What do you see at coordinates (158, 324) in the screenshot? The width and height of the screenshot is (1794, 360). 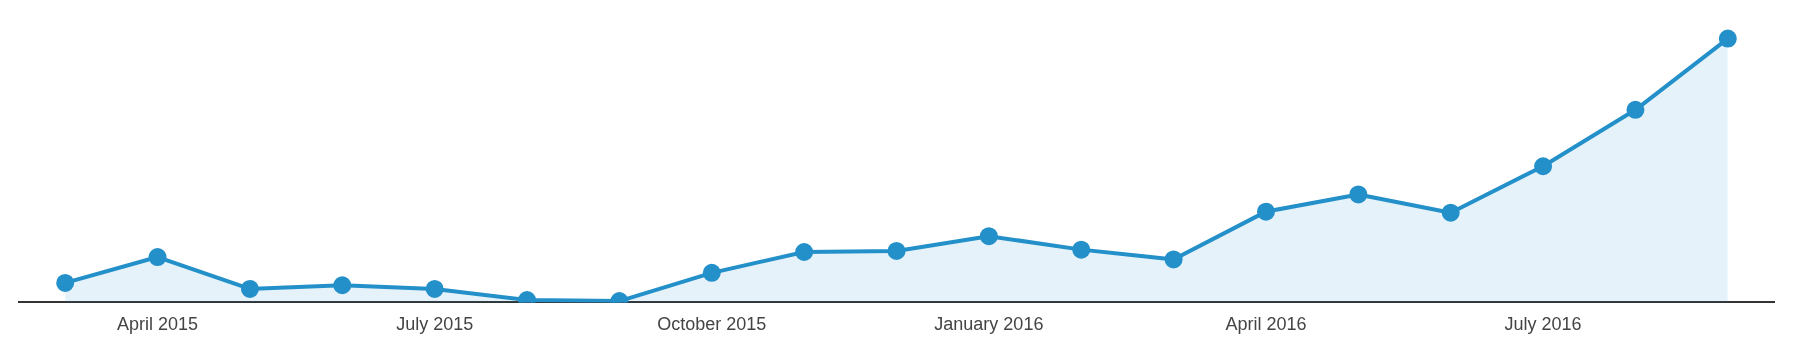 I see `x-tick-label: April 2015` at bounding box center [158, 324].